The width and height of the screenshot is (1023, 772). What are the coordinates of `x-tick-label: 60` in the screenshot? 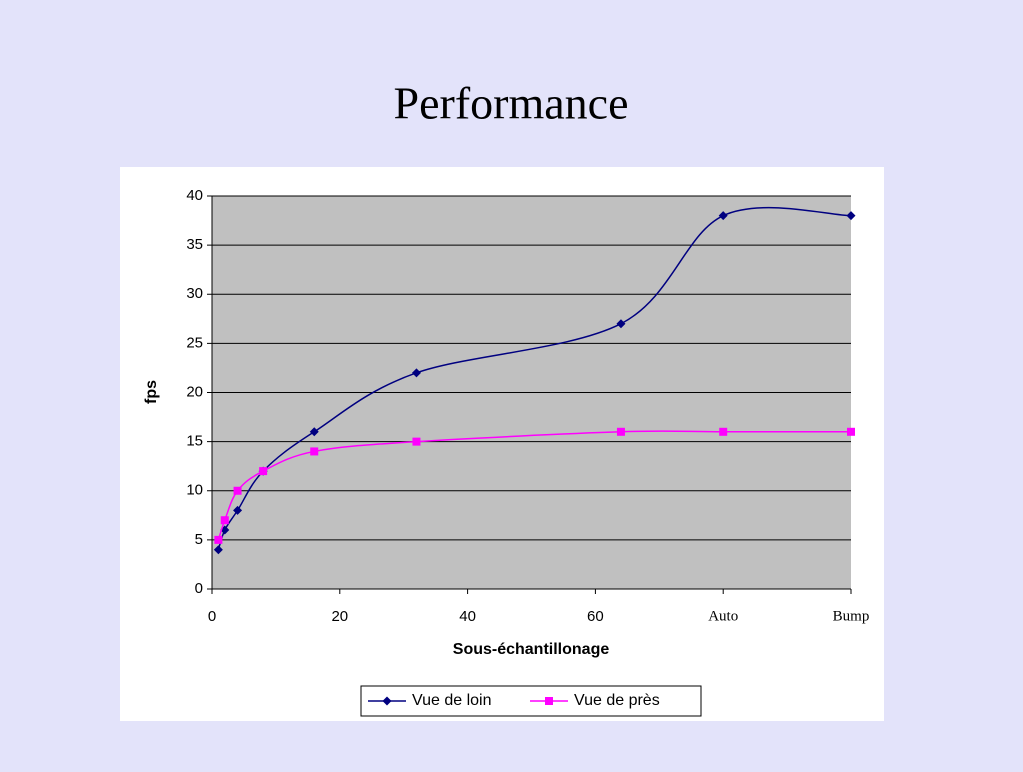 It's located at (595, 616).